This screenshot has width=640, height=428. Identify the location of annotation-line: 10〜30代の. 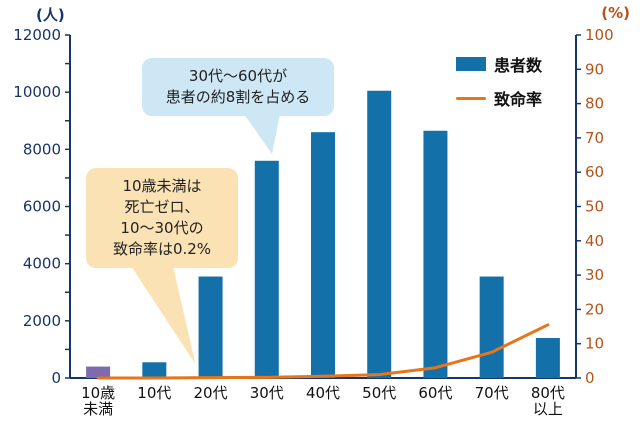
(162, 228).